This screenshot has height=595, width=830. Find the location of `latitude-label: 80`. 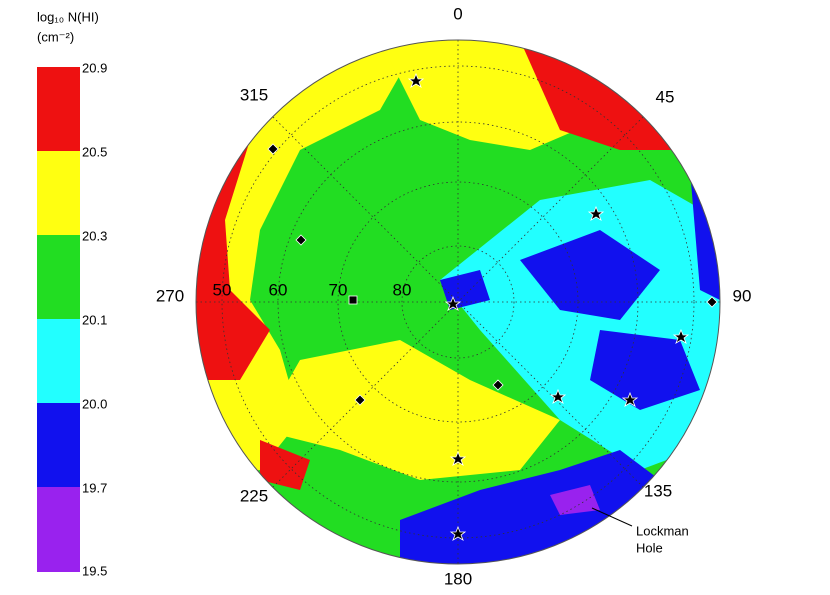

latitude-label: 80 is located at coordinates (402, 289).